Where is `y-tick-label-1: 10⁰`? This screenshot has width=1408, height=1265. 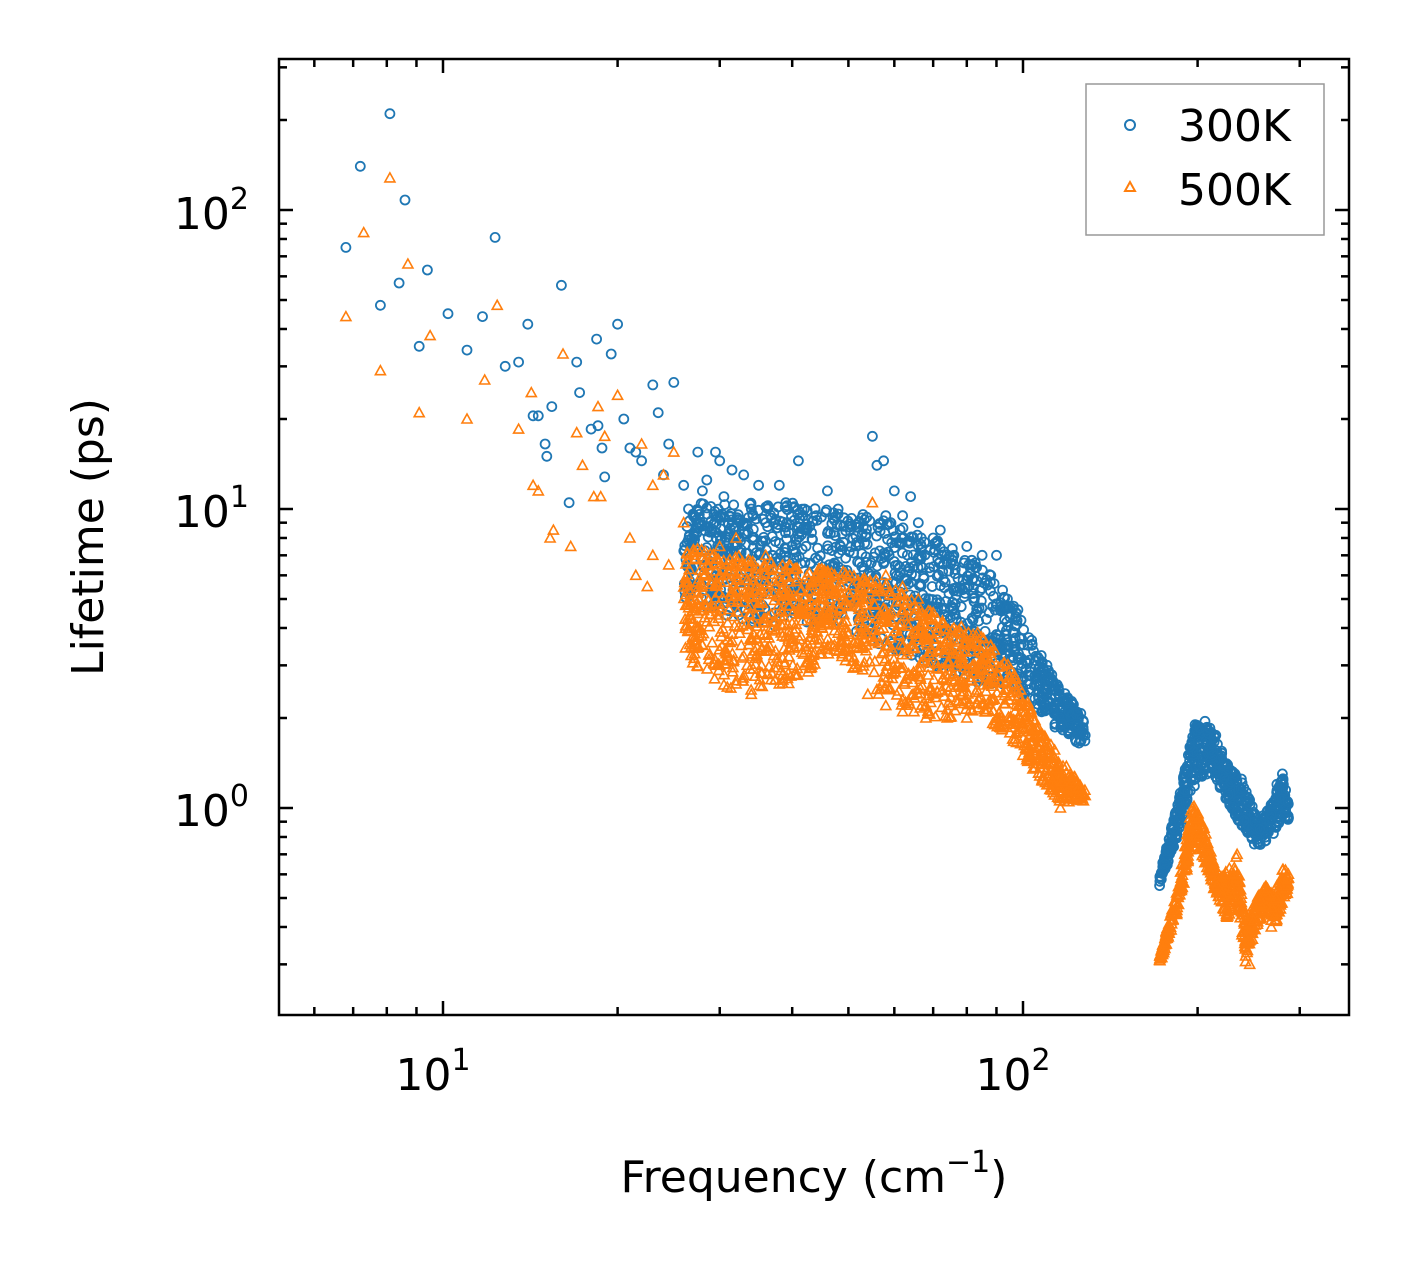 y-tick-label-1: 10⁰ is located at coordinates (211, 808).